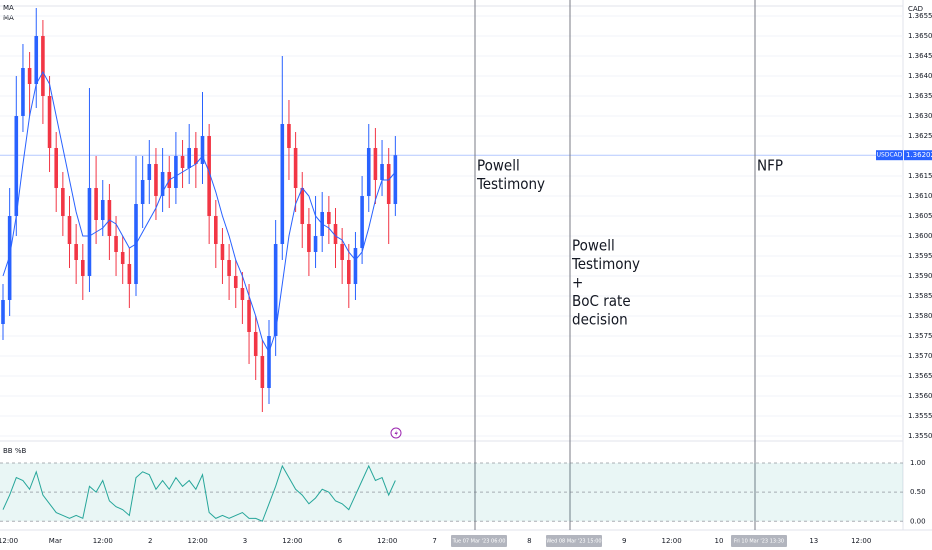 The width and height of the screenshot is (932, 550). What do you see at coordinates (920, 216) in the screenshot?
I see `y-tick-label: 1.36050` at bounding box center [920, 216].